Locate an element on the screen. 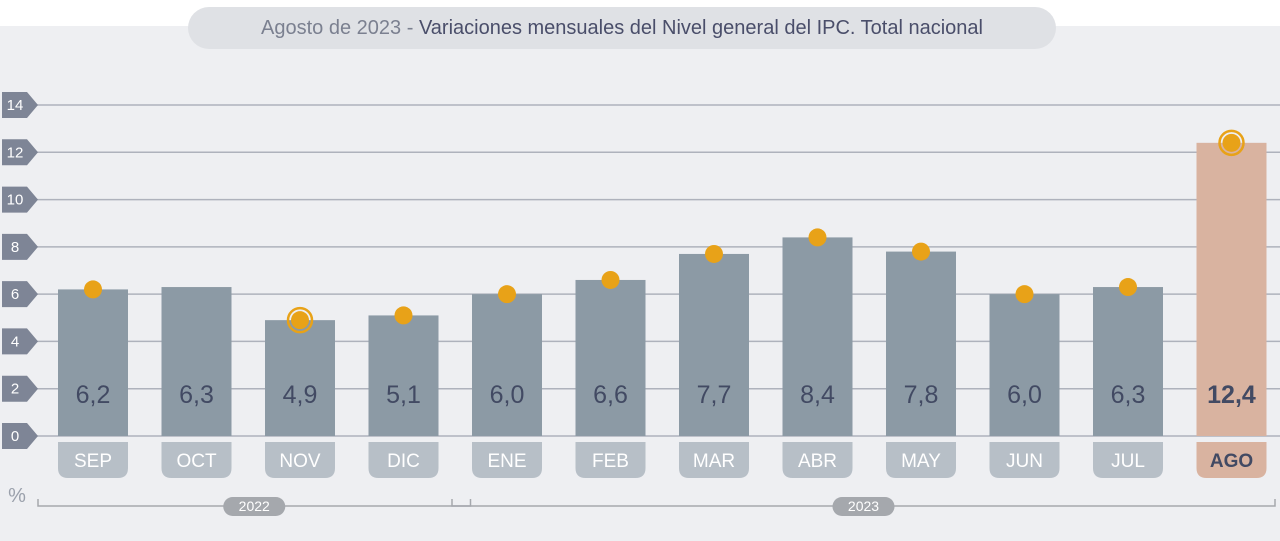 The height and width of the screenshot is (541, 1280). month-label: MAY is located at coordinates (921, 461).